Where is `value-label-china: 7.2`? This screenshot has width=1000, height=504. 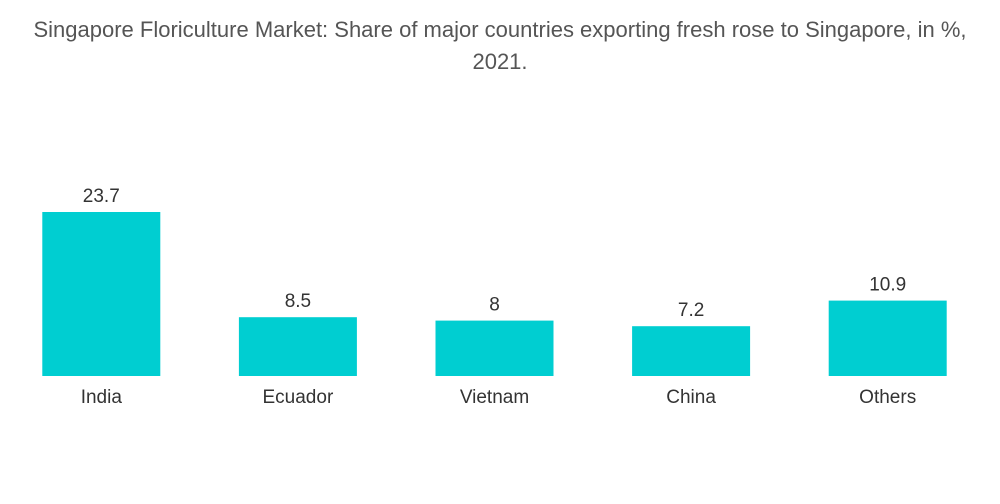
value-label-china: 7.2 is located at coordinates (691, 310).